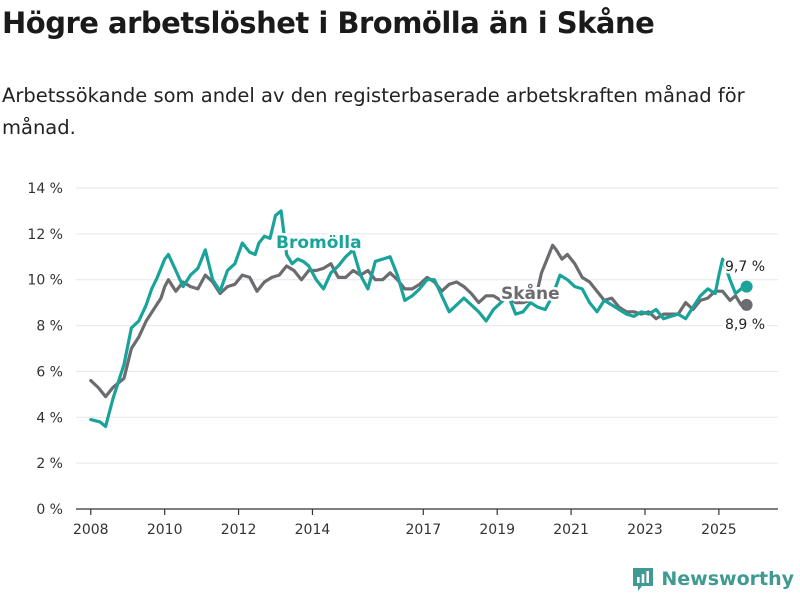 The width and height of the screenshot is (800, 600). Describe the element at coordinates (239, 530) in the screenshot. I see `x-tick-label: 2012` at that location.